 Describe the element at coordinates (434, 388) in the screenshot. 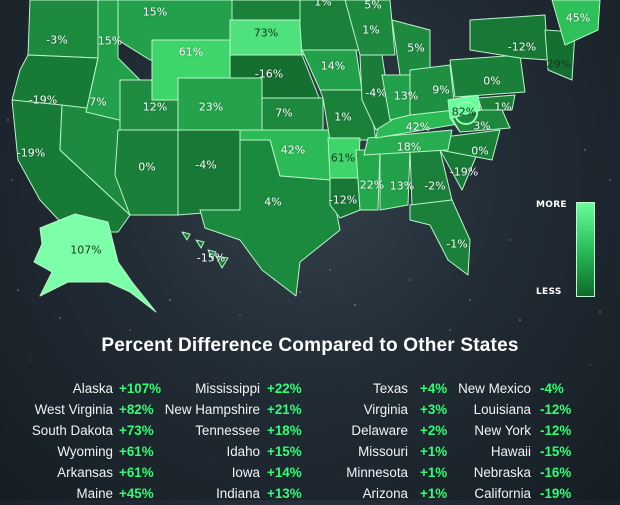

I see `state-percent: +4%` at that location.